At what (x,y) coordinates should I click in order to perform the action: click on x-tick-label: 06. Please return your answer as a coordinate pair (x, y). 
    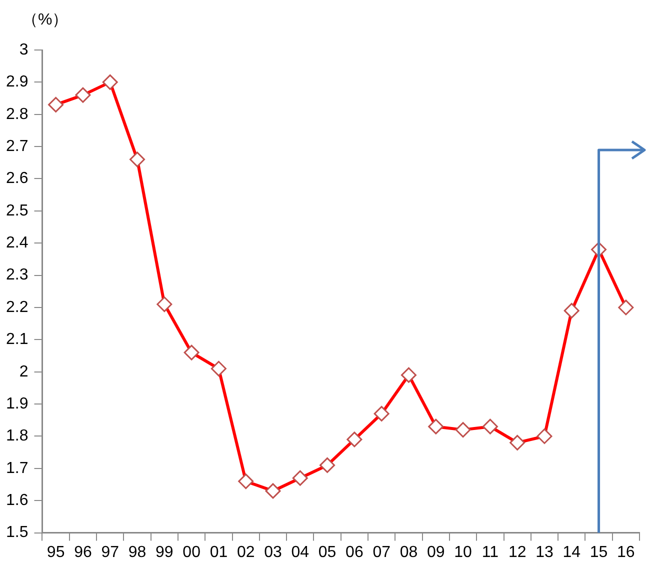
    Looking at the image, I should click on (355, 552).